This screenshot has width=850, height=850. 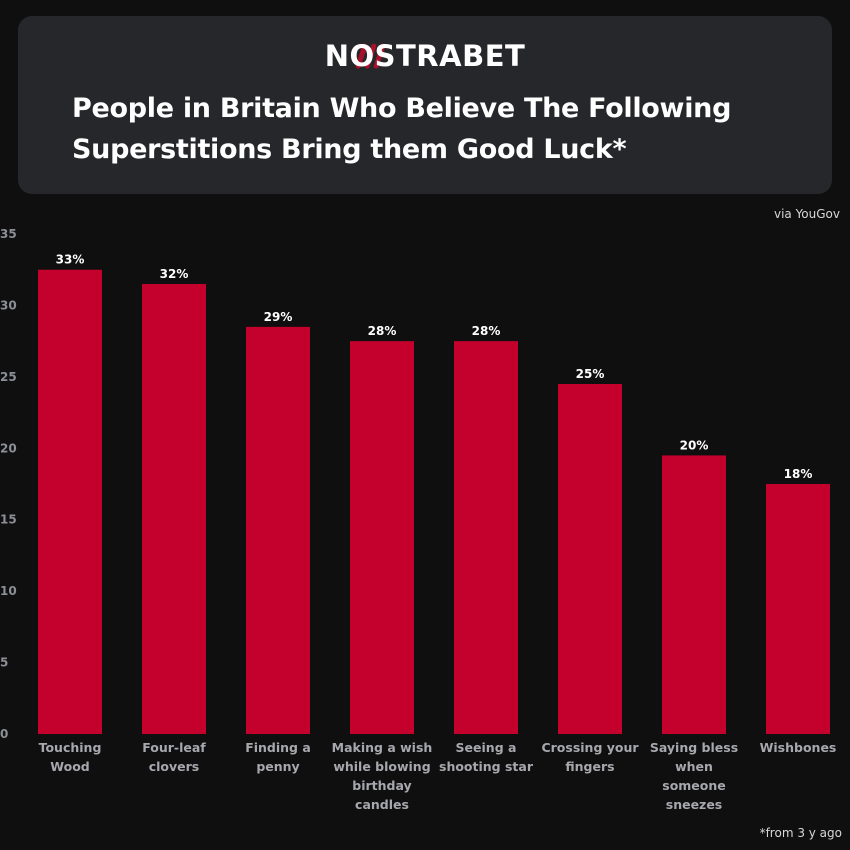 I want to click on x-tick-label: Wood, so click(x=69, y=766).